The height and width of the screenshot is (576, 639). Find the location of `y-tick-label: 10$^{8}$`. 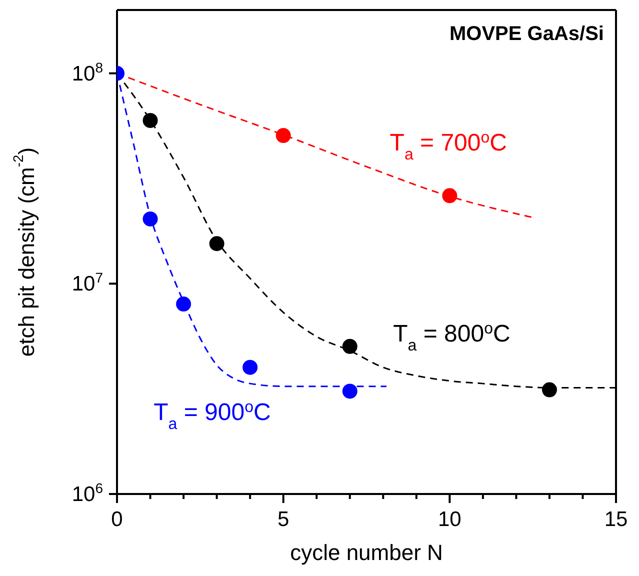

y-tick-label: 10$^{8}$ is located at coordinates (88, 72).